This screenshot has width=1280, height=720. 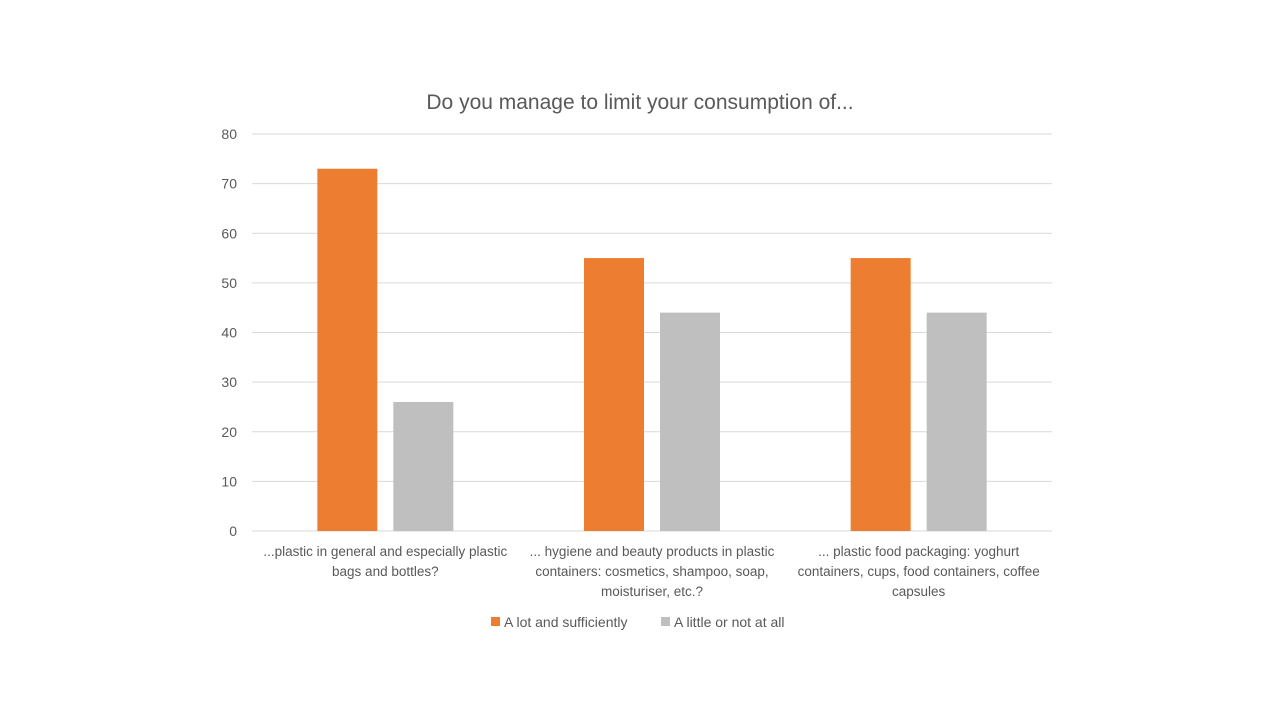 What do you see at coordinates (729, 622) in the screenshot?
I see `legend-label: A little or not at all` at bounding box center [729, 622].